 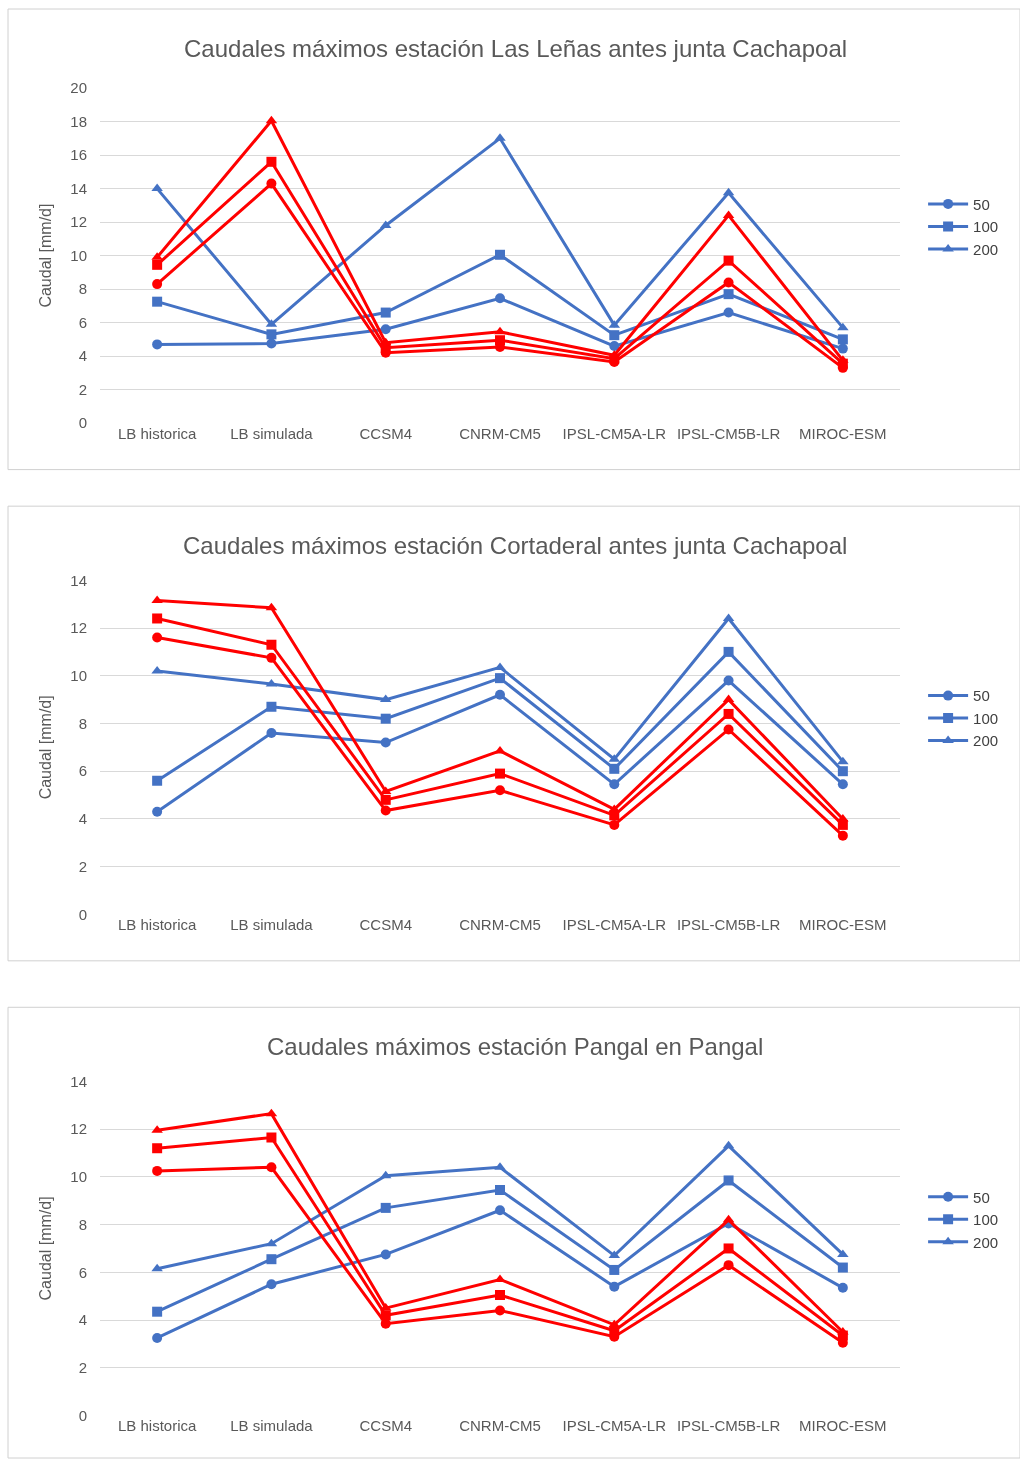 What do you see at coordinates (515, 1046) in the screenshot?
I see `chart-title: Caudales máximos estación Pangal en Pangal` at bounding box center [515, 1046].